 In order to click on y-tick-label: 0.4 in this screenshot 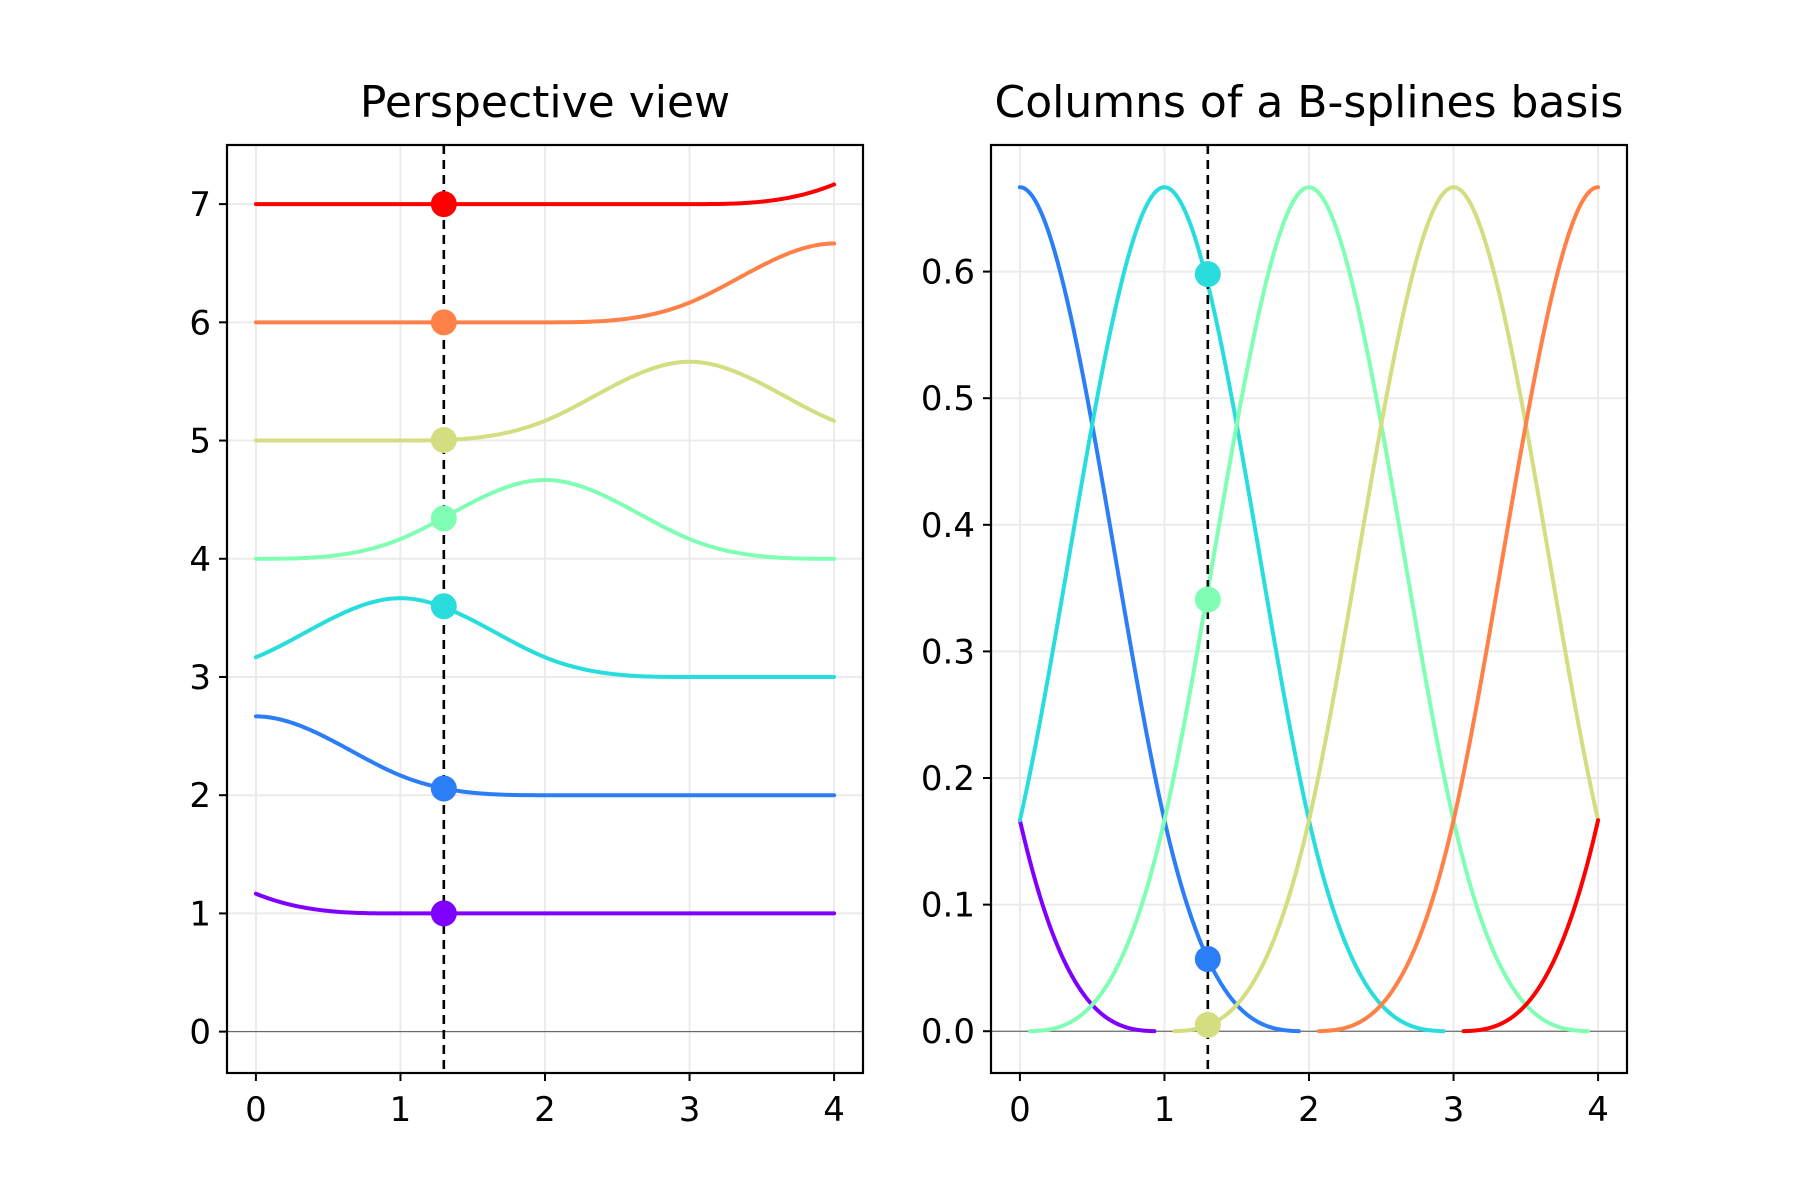, I will do `click(948, 526)`.